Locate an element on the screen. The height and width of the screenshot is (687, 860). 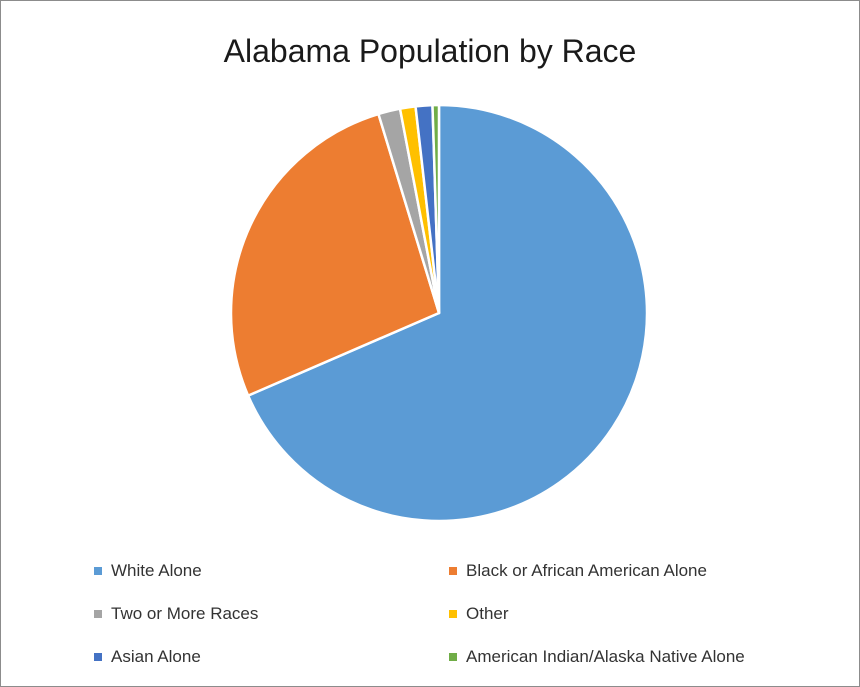
legend-item-two-or-more: Two or More Races is located at coordinates (176, 614).